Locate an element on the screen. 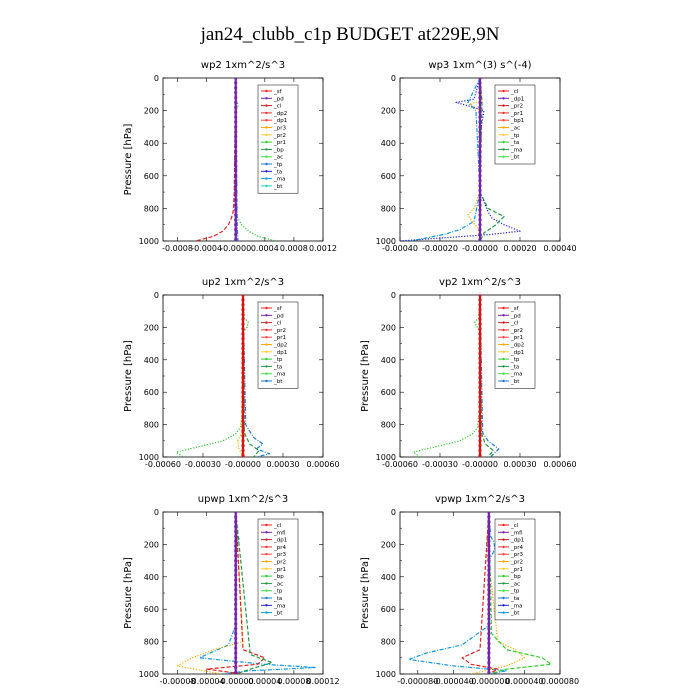  legend-entry: _pr4 is located at coordinates (517, 548).